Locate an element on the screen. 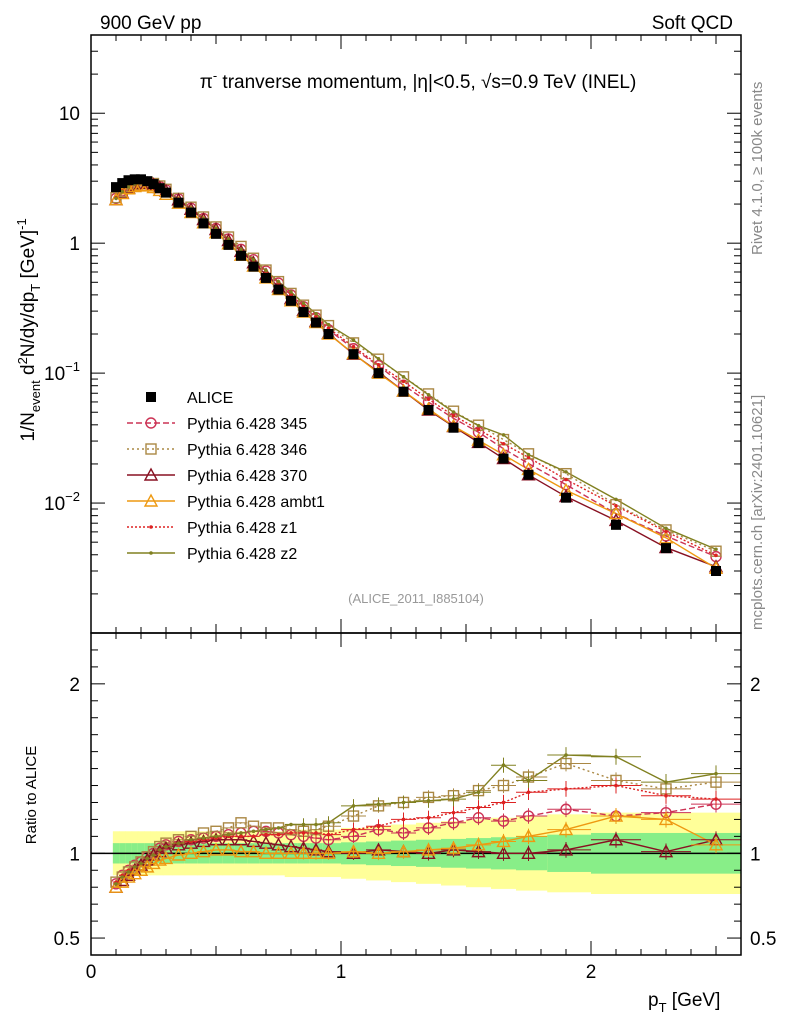 Image resolution: width=786 pixels, height=1024 pixels. y-tick-label: 10−1 is located at coordinates (62, 372).